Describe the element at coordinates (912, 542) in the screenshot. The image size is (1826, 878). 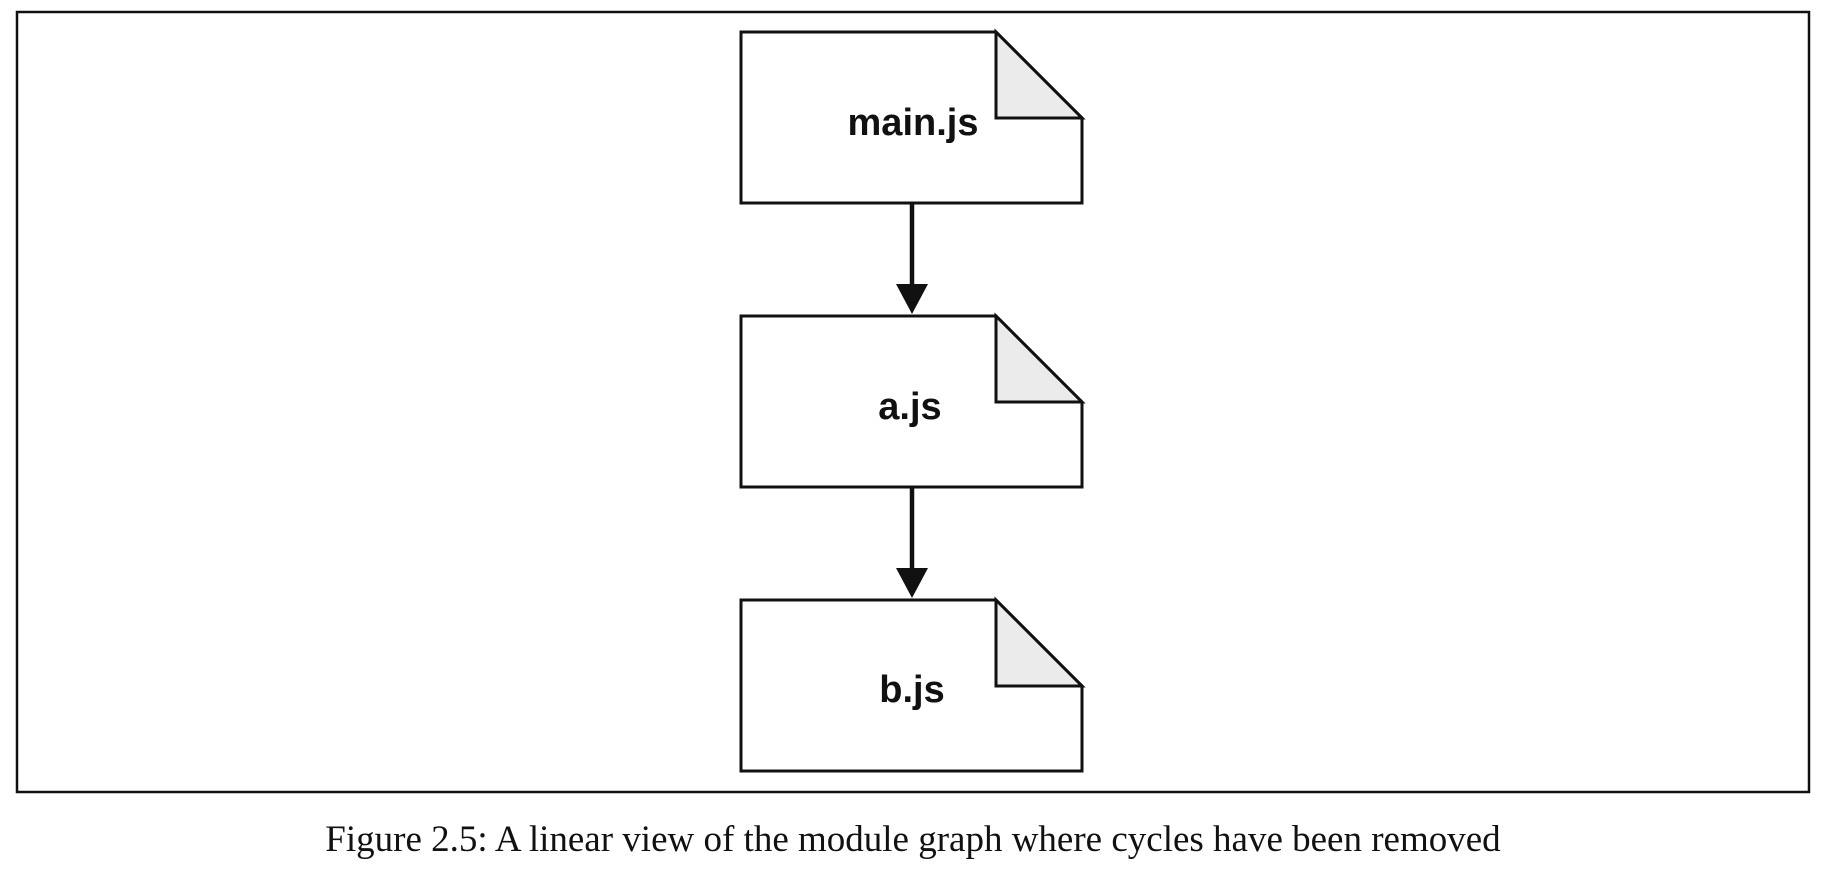
I see `edge-a-to-b` at that location.